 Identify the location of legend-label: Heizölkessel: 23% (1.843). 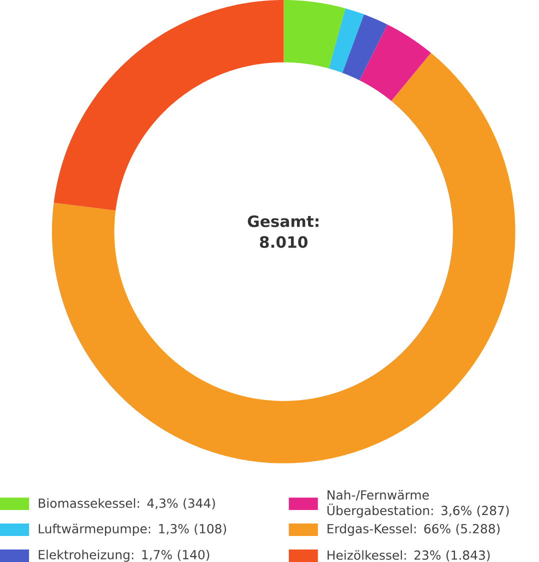
(408, 556).